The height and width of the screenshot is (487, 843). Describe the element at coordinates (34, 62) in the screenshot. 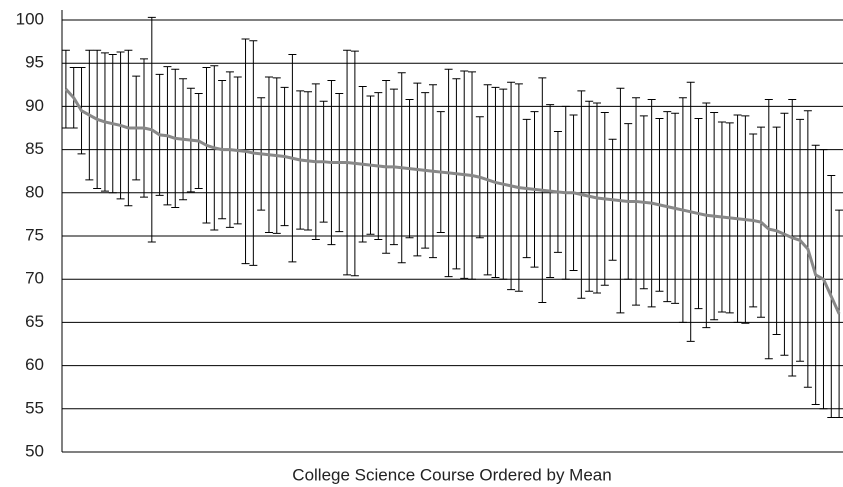

I see `y-tick-label: 95` at that location.